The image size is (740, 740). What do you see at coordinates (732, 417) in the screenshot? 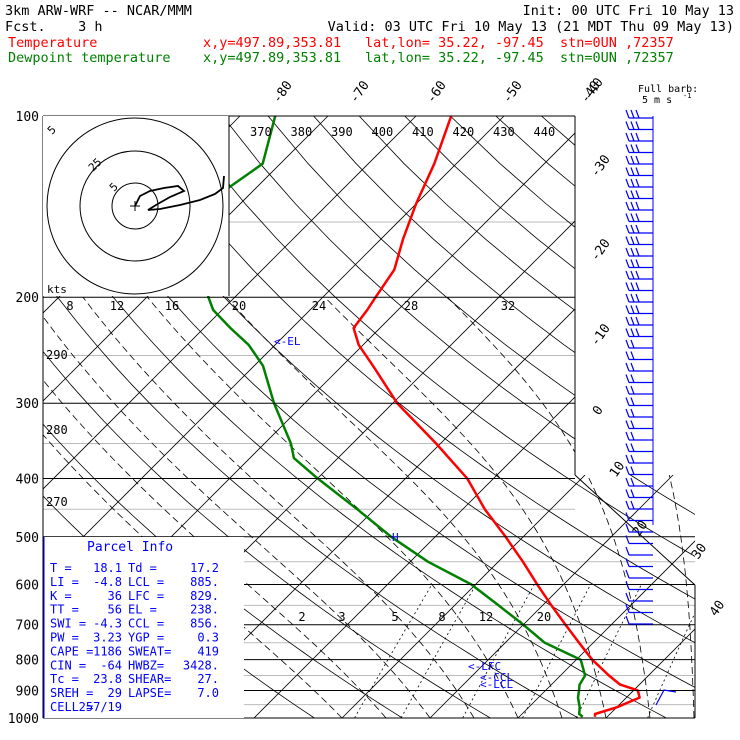
I see `dry-adiabat-line` at bounding box center [732, 417].